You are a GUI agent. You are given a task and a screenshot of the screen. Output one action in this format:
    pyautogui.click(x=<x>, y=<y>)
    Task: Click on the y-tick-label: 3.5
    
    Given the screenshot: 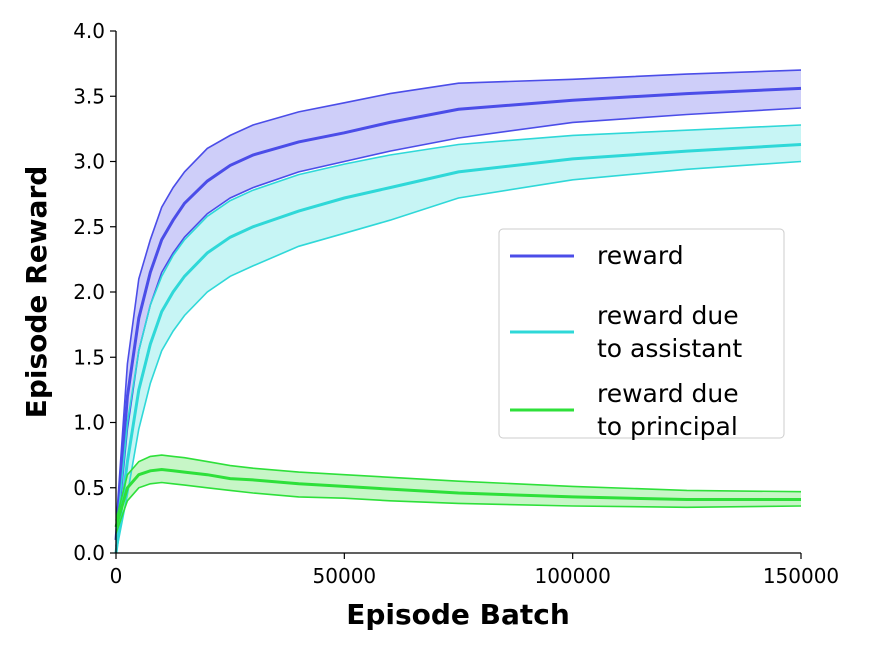 What is the action you would take?
    pyautogui.click(x=89, y=96)
    